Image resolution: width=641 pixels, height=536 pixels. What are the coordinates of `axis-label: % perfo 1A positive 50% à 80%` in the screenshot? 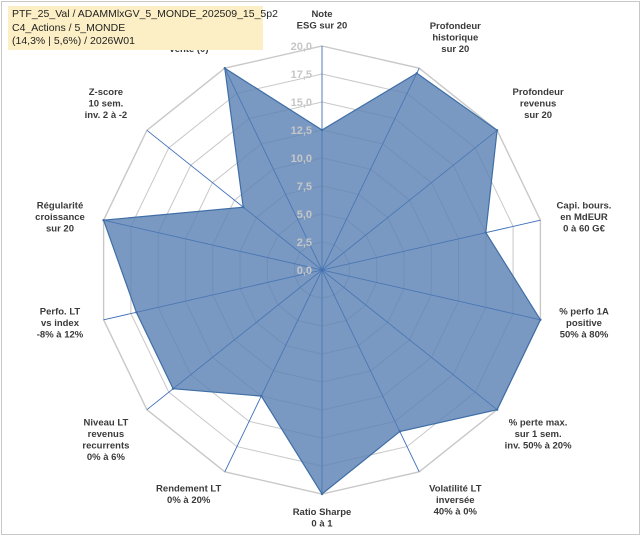 It's located at (584, 323).